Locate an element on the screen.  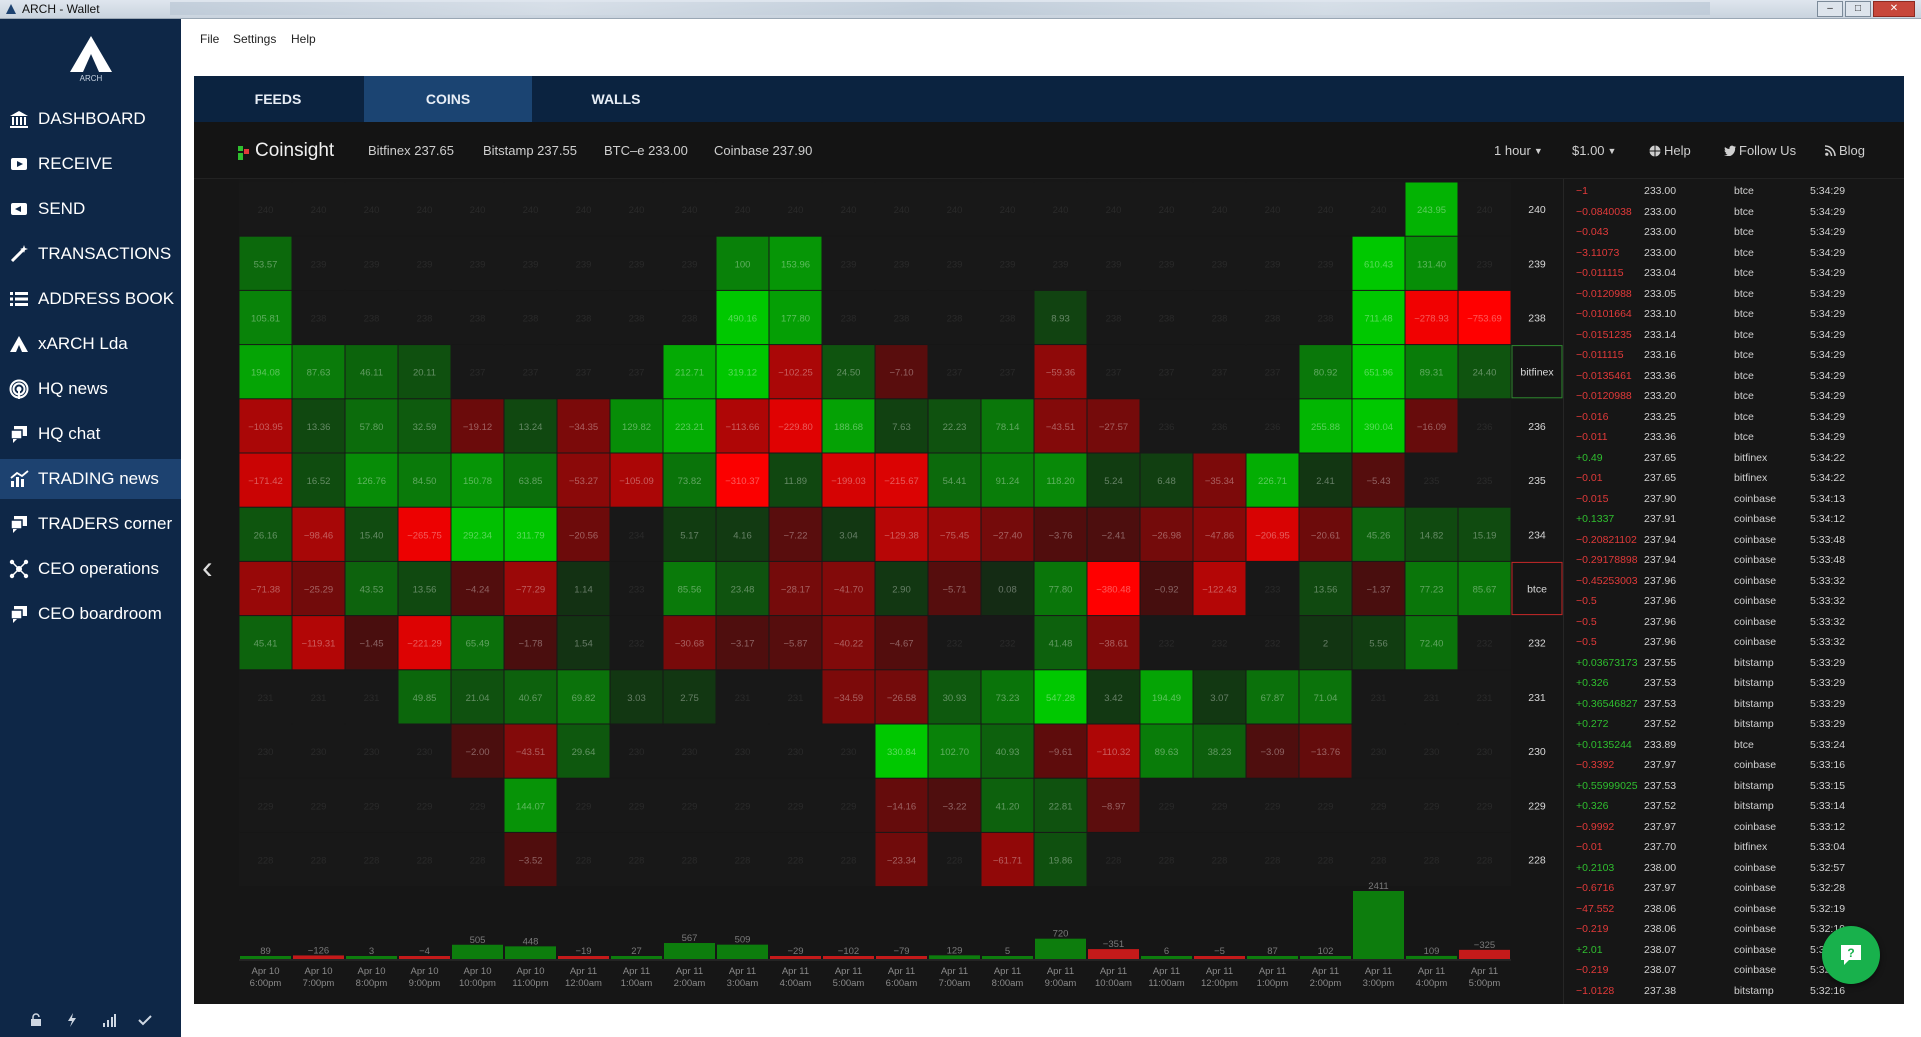
exchange-bitfinex: Bitfinex 237.65 is located at coordinates (411, 150).